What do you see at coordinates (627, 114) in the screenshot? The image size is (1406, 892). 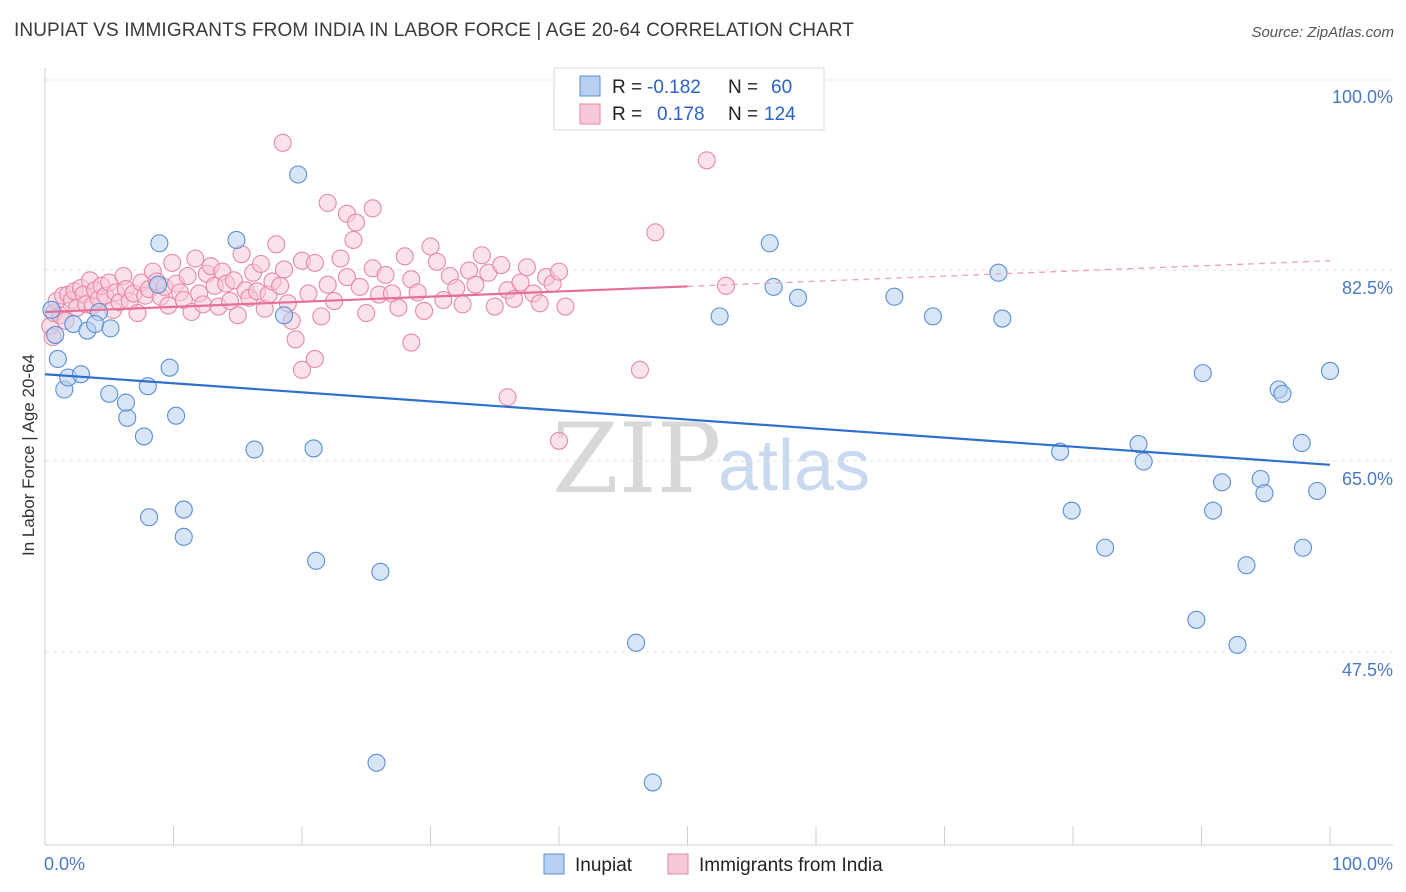 I see `legend-r-label-2: R =` at bounding box center [627, 114].